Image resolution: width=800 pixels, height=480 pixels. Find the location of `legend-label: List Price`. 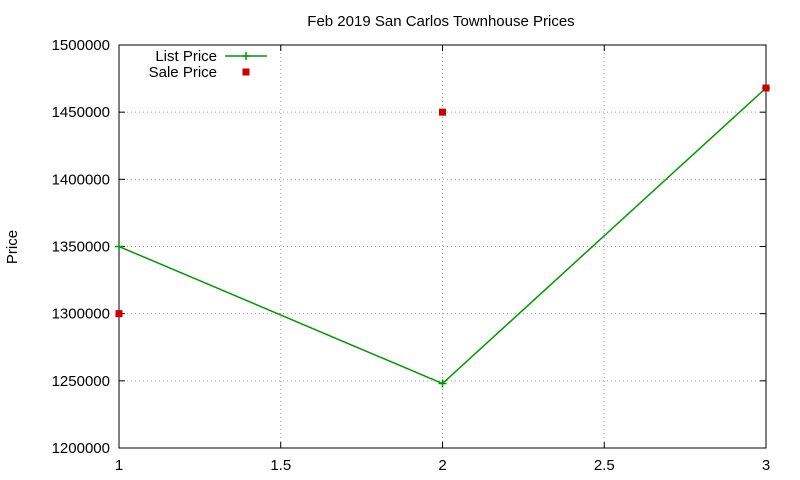

legend-label: List Price is located at coordinates (186, 56).